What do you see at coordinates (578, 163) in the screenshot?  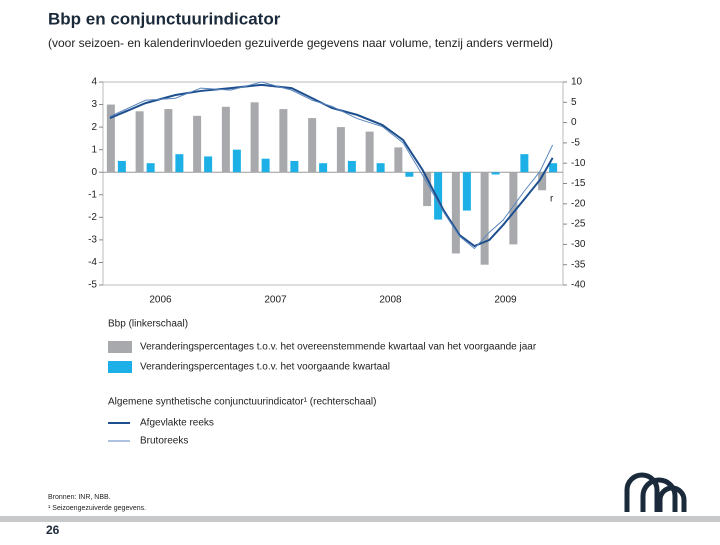 I see `y2-tick-label: -10` at bounding box center [578, 163].